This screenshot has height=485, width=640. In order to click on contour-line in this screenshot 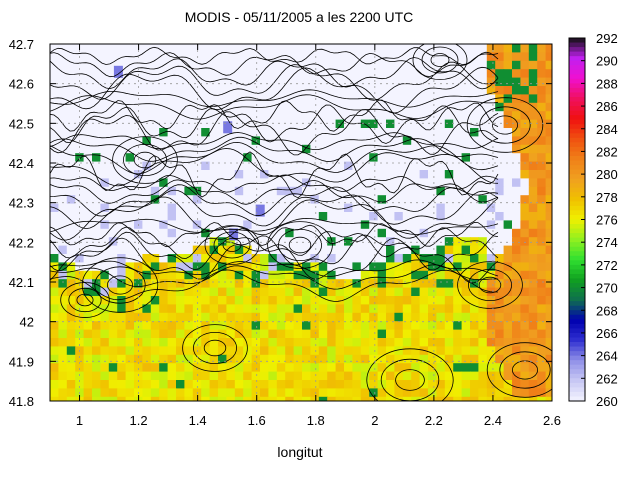, I will do `click(274, 81)`.